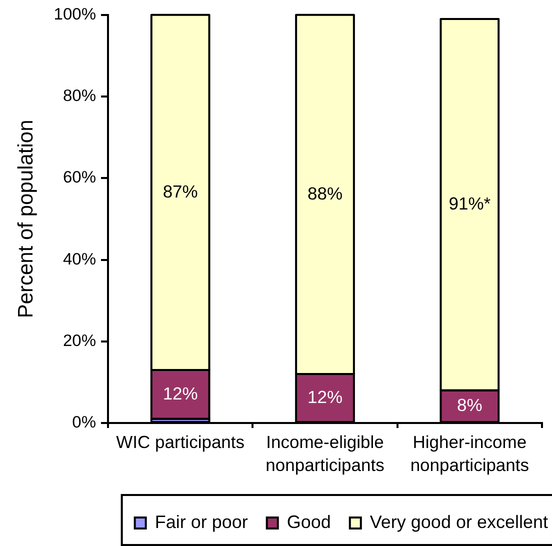 The image size is (552, 546). I want to click on data-label: 91%*, so click(469, 203).